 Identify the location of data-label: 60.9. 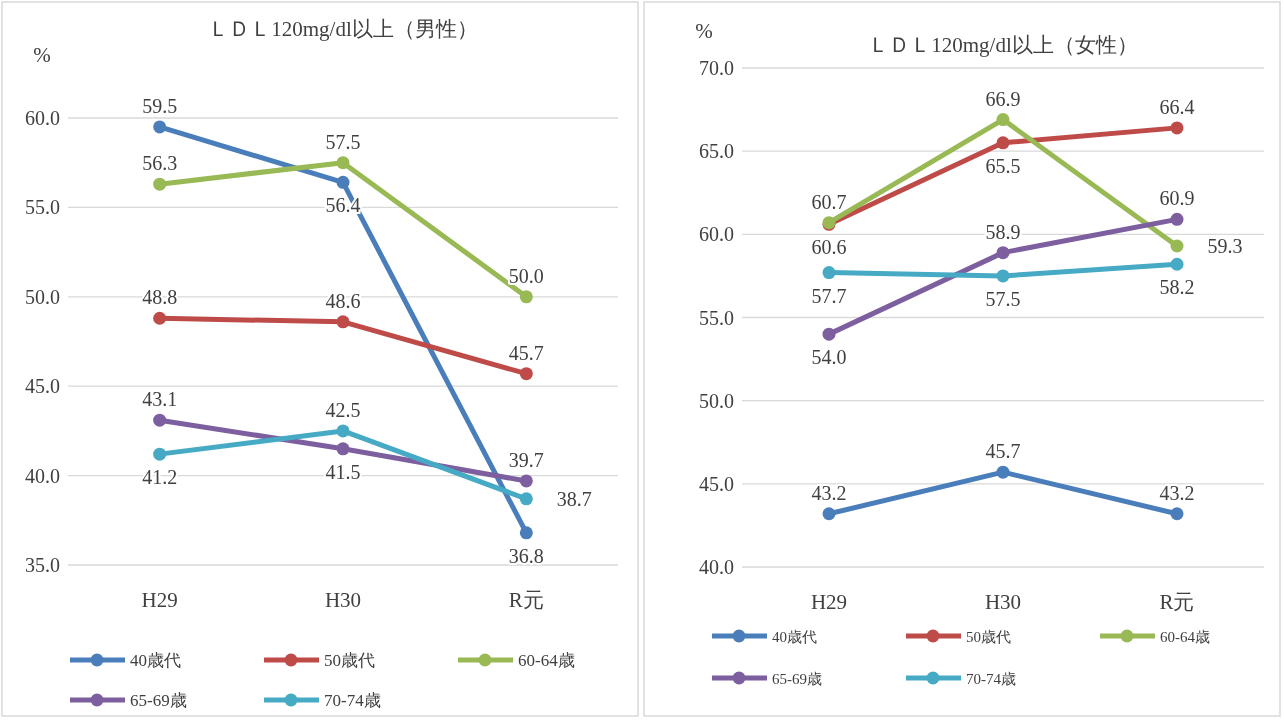
(1177, 198).